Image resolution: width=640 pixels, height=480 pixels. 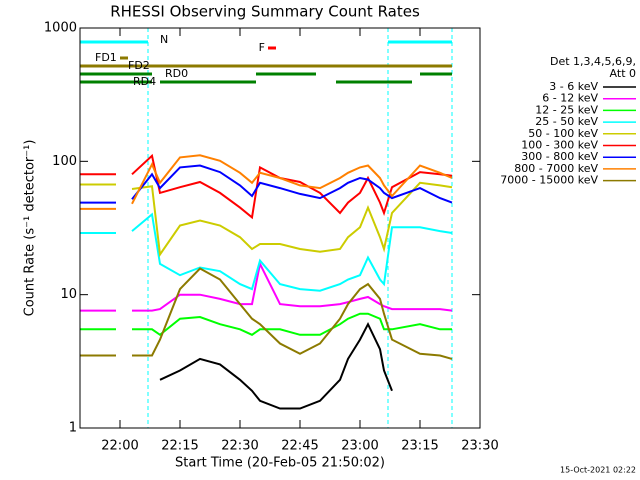 What do you see at coordinates (60, 28) in the screenshot?
I see `y-tick-label: 1000` at bounding box center [60, 28].